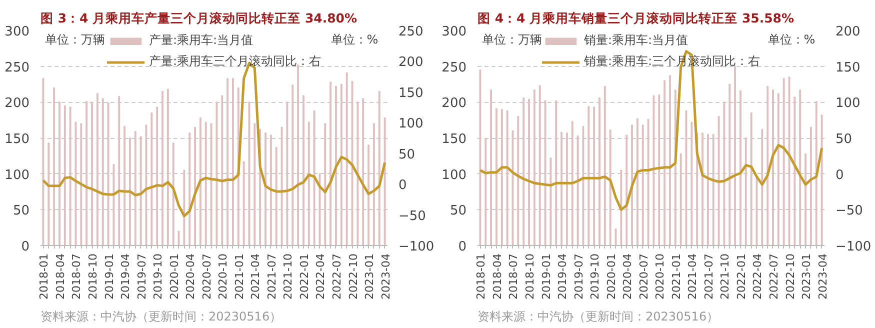 This screenshot has height=328, width=875. What do you see at coordinates (199, 18) in the screenshot?
I see `chart-title: 图 3：4 月乘用车产量三个月滚动同比转正至 34.80%` at bounding box center [199, 18].